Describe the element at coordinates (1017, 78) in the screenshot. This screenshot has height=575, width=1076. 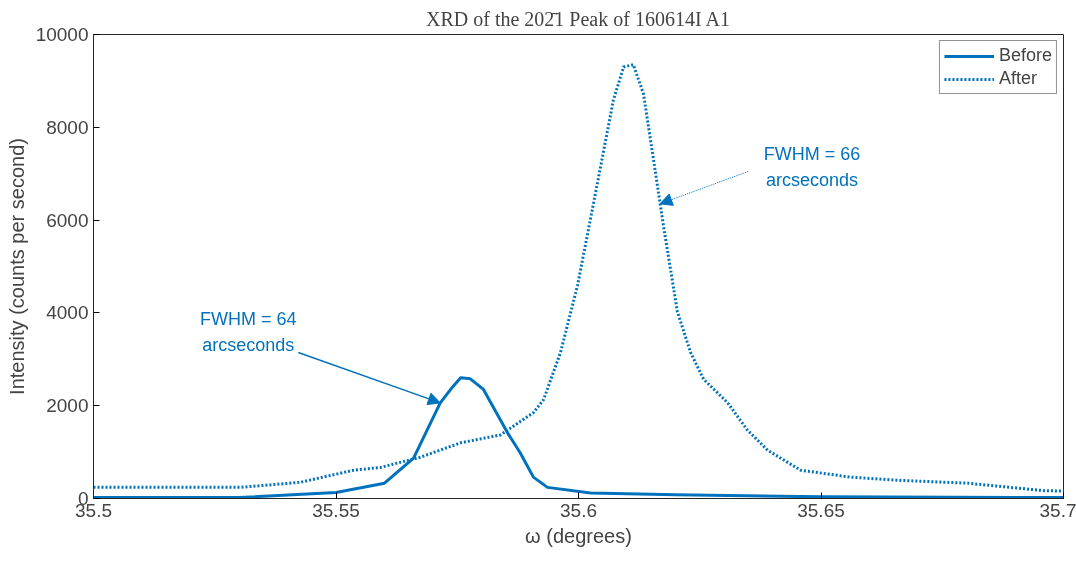
I see `legend-label: After` at that location.